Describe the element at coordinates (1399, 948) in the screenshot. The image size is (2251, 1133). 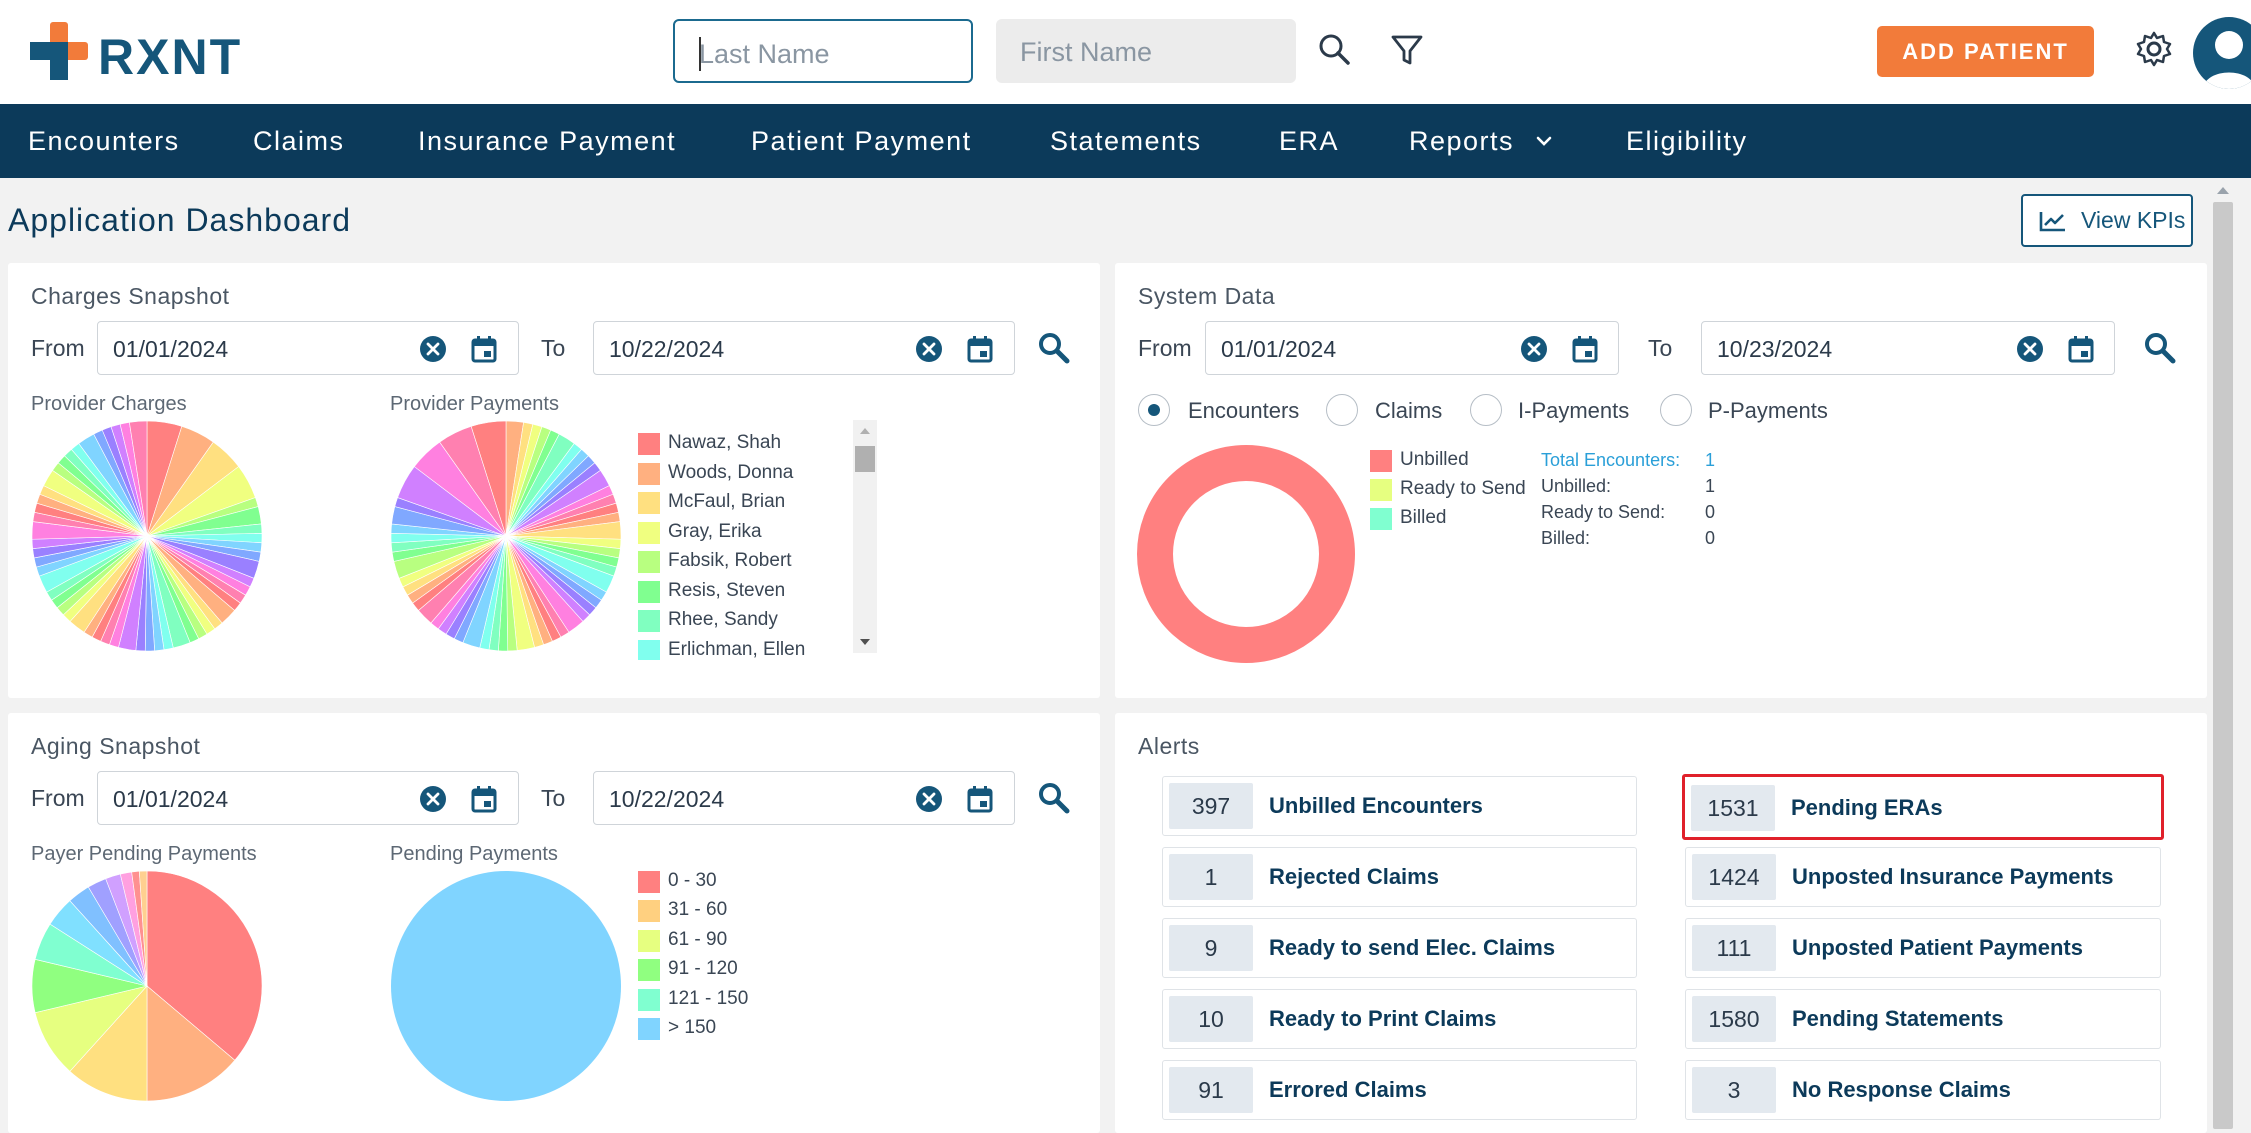
I see `alert-ready-to-send-elec-claims: 9 Ready to send Elec. Claims` at that location.